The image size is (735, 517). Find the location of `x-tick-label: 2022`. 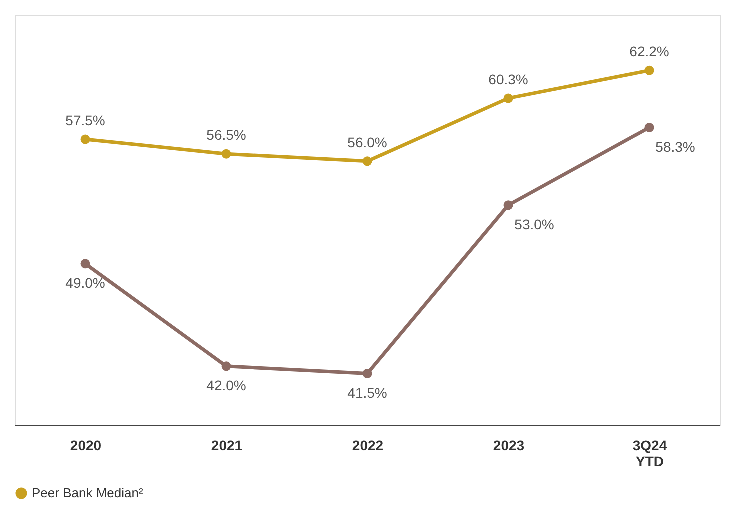

x-tick-label: 2022 is located at coordinates (368, 446).